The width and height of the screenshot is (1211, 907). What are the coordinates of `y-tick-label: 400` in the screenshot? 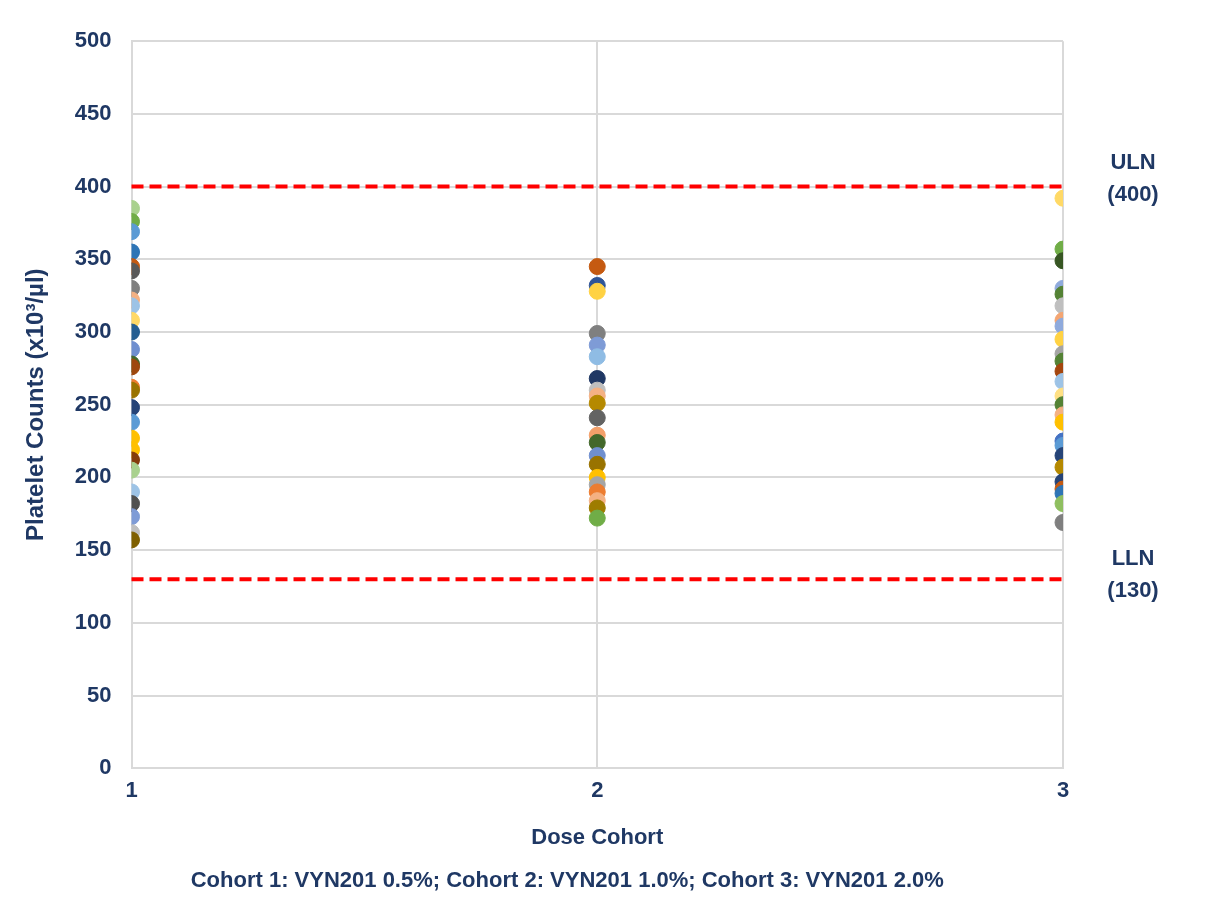 It's located at (93, 185).